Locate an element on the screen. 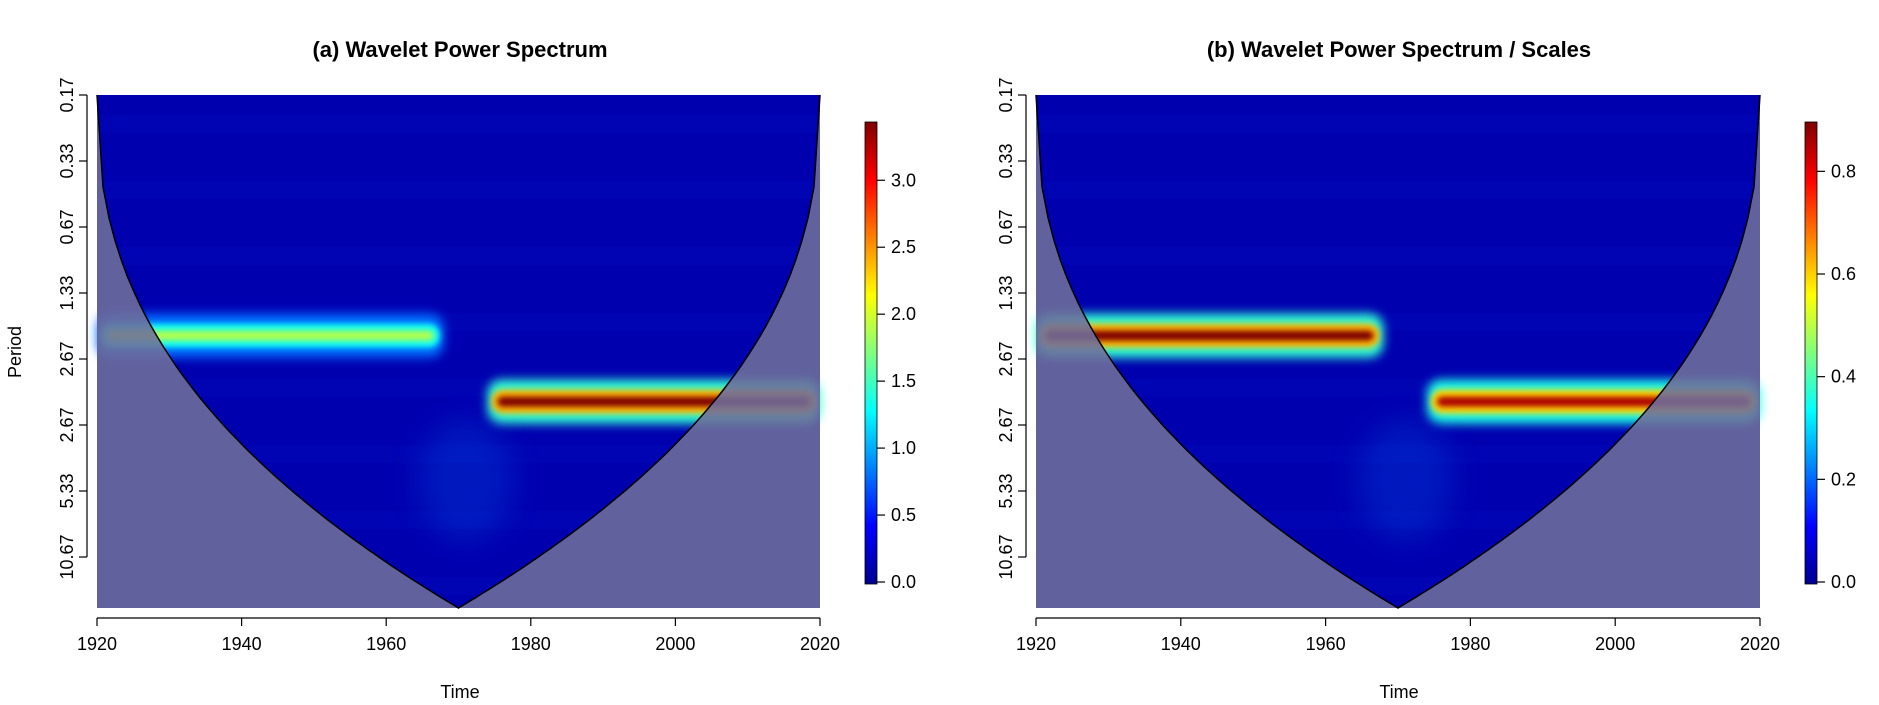 The width and height of the screenshot is (1879, 705). colorbar-tick-label: 2.5 is located at coordinates (903, 247).